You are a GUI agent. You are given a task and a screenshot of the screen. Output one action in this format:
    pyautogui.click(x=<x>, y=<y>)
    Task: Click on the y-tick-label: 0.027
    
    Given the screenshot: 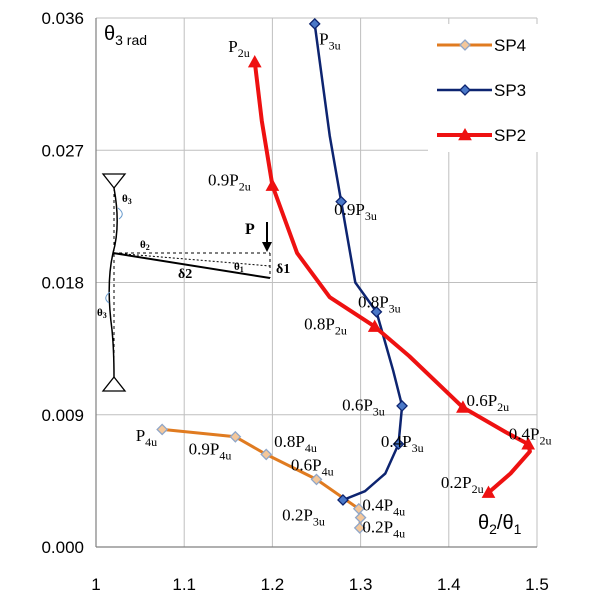 What is the action you would take?
    pyautogui.click(x=62, y=150)
    